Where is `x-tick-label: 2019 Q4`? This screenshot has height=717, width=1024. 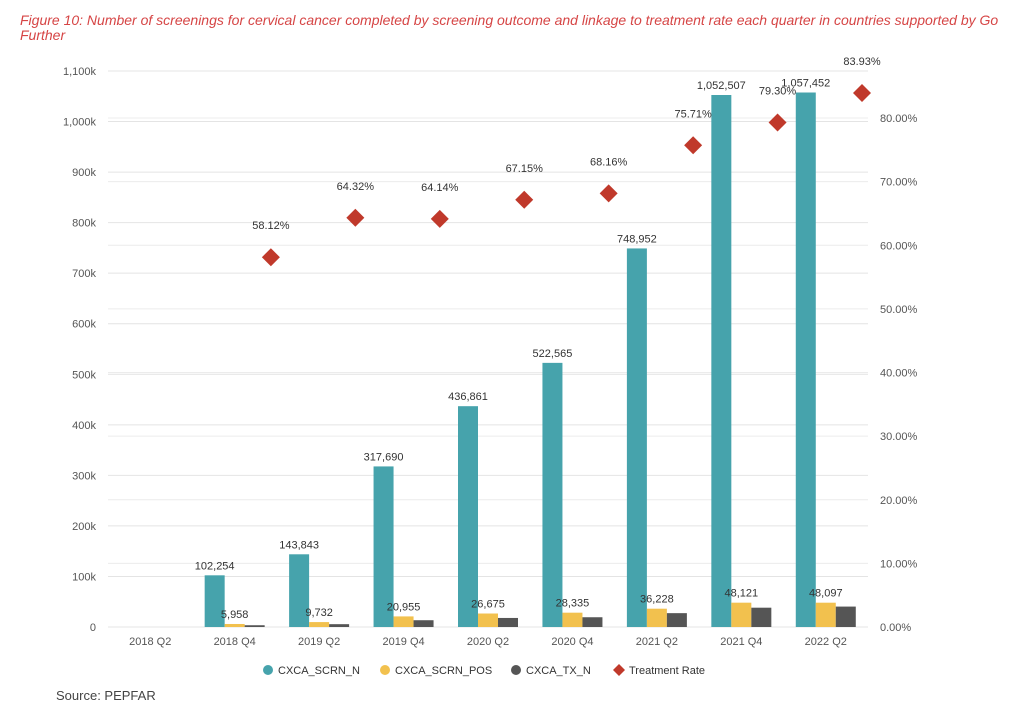
x-tick-label: 2019 Q4 is located at coordinates (403, 642).